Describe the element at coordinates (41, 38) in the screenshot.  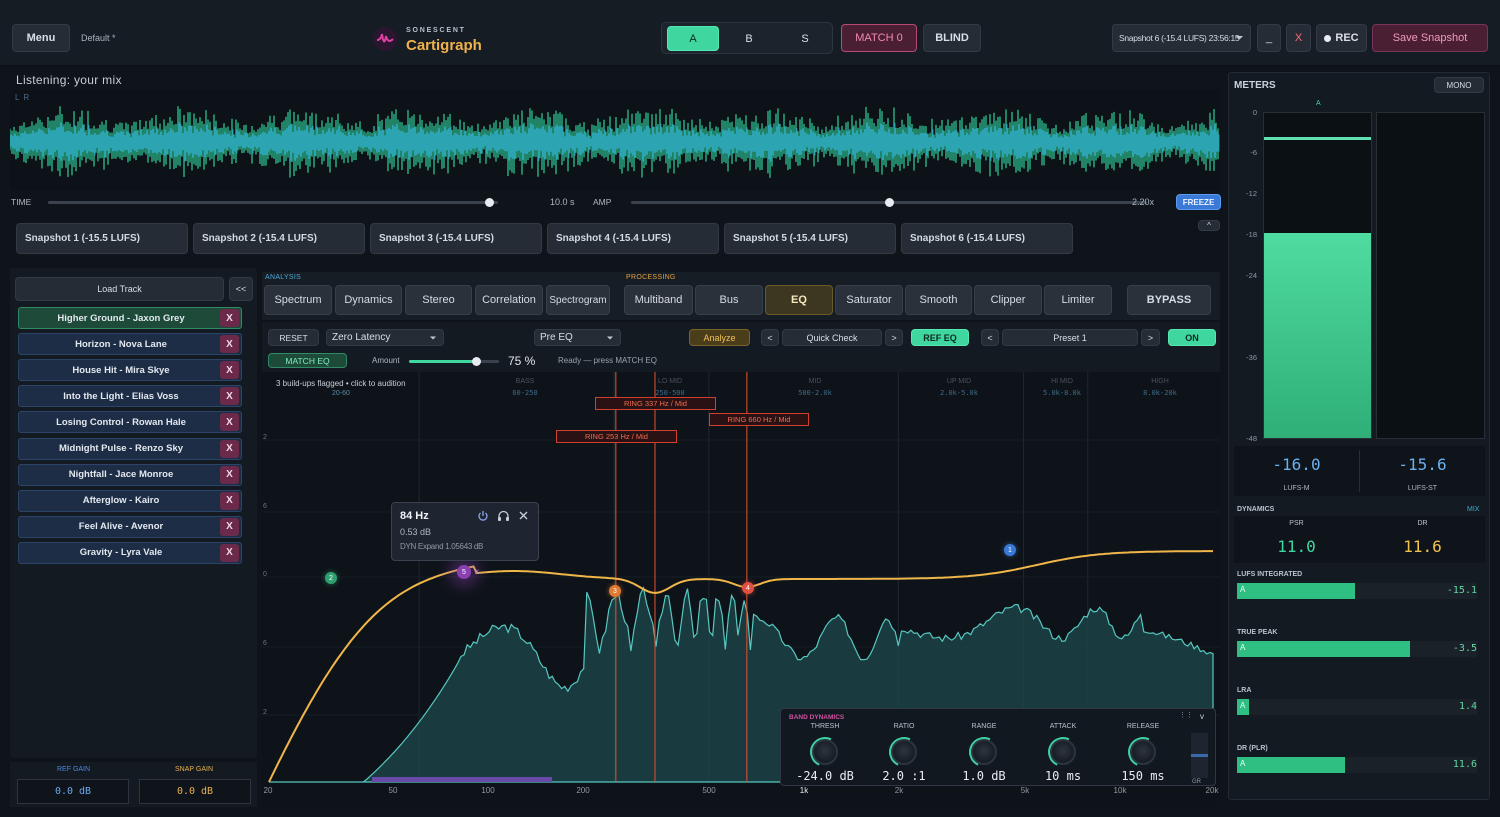
I see `menu-button: Menu` at that location.